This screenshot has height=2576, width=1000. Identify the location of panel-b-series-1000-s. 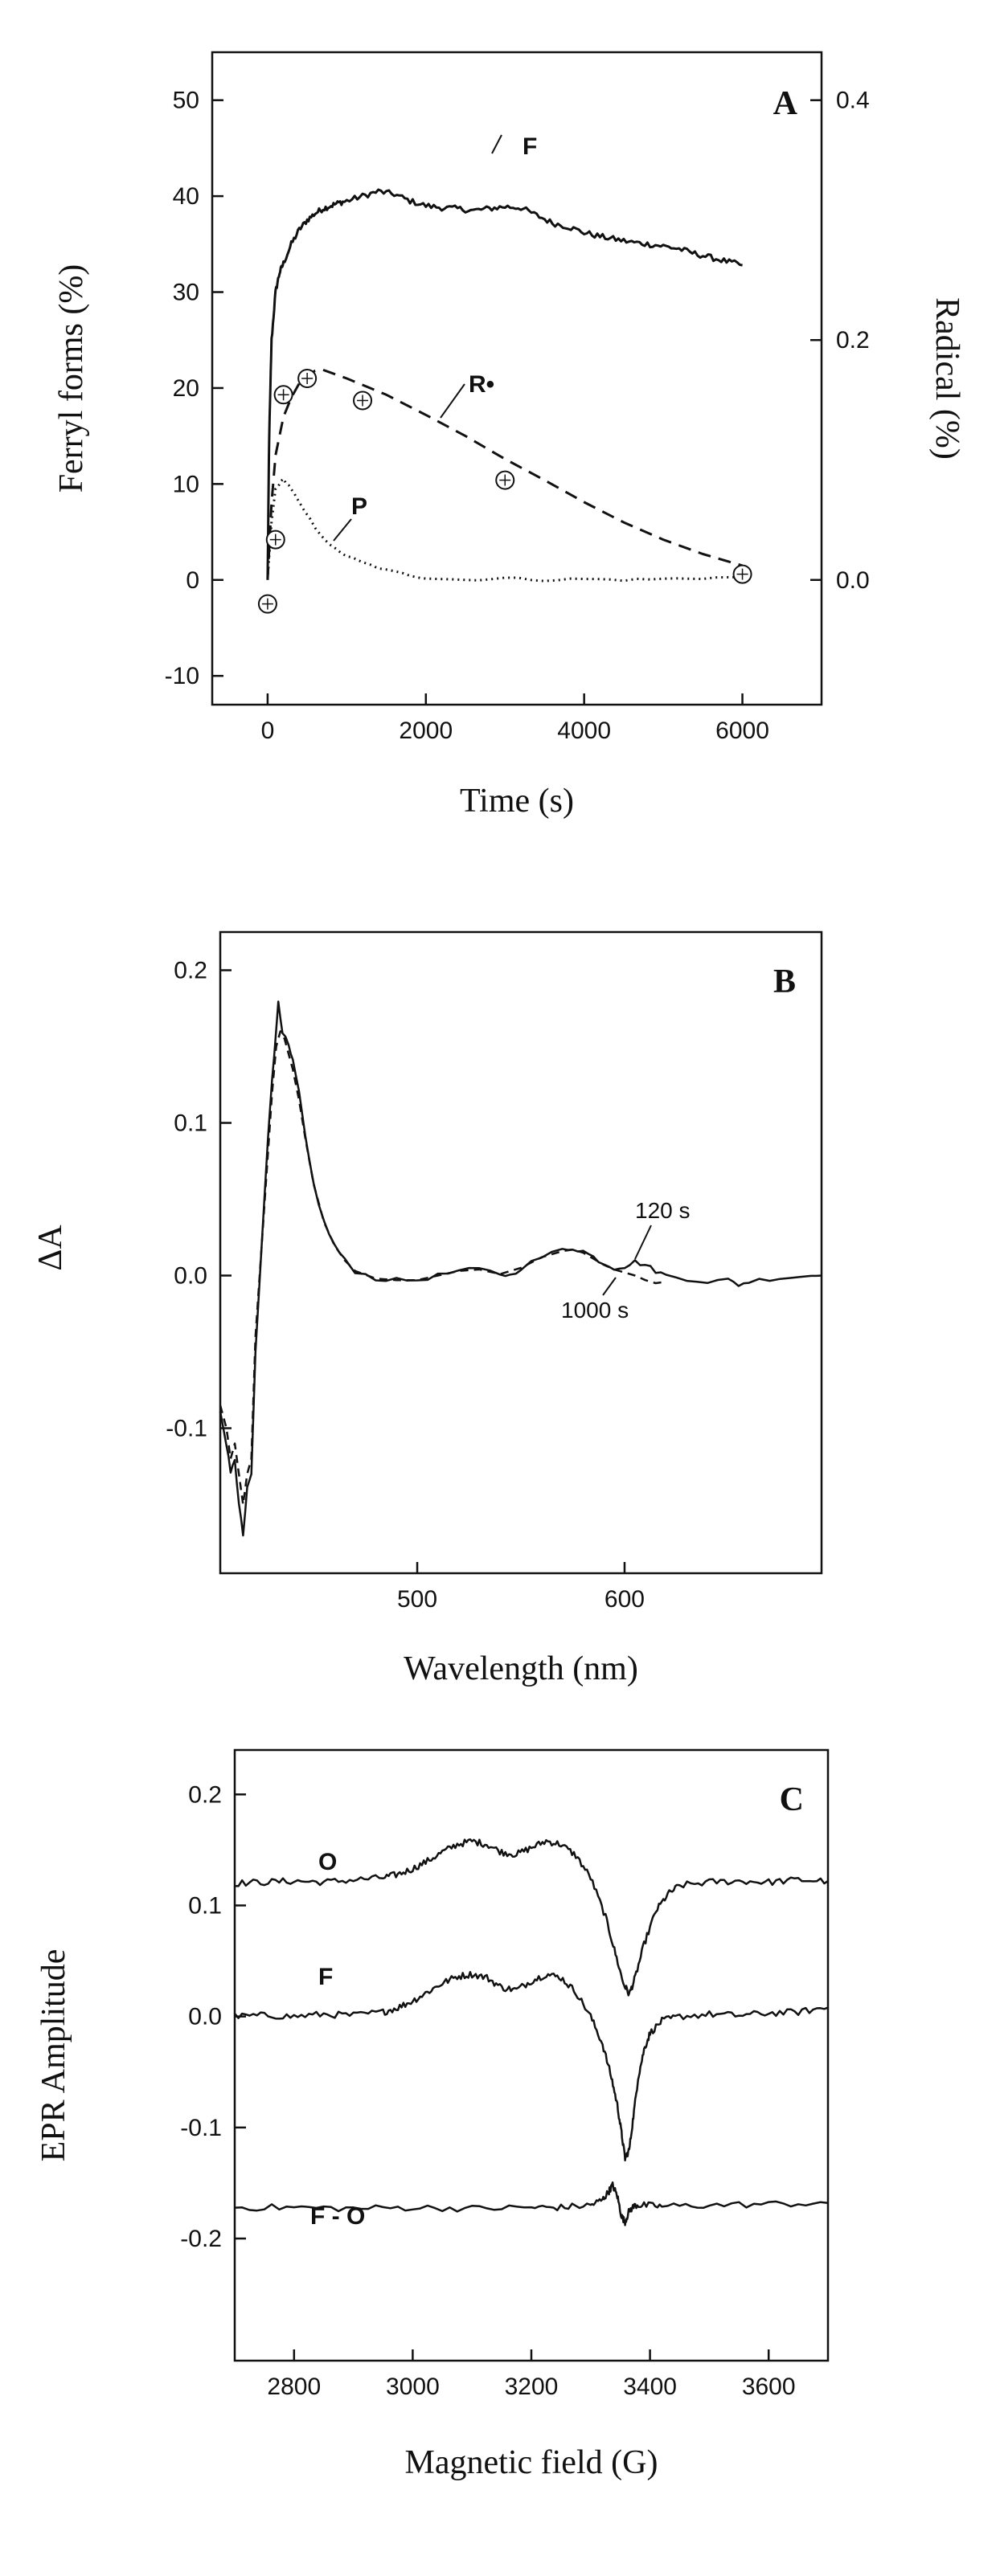
(442, 1268).